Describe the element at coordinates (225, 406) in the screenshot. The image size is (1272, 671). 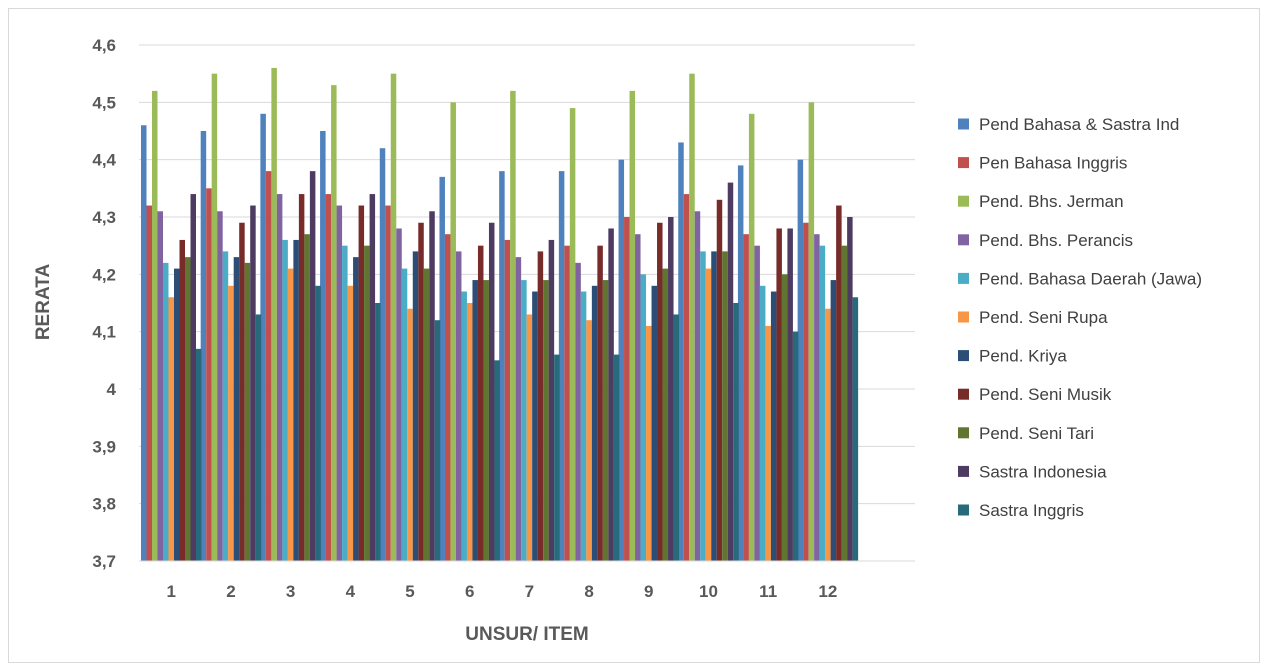
I see `bar-series5-item2` at that location.